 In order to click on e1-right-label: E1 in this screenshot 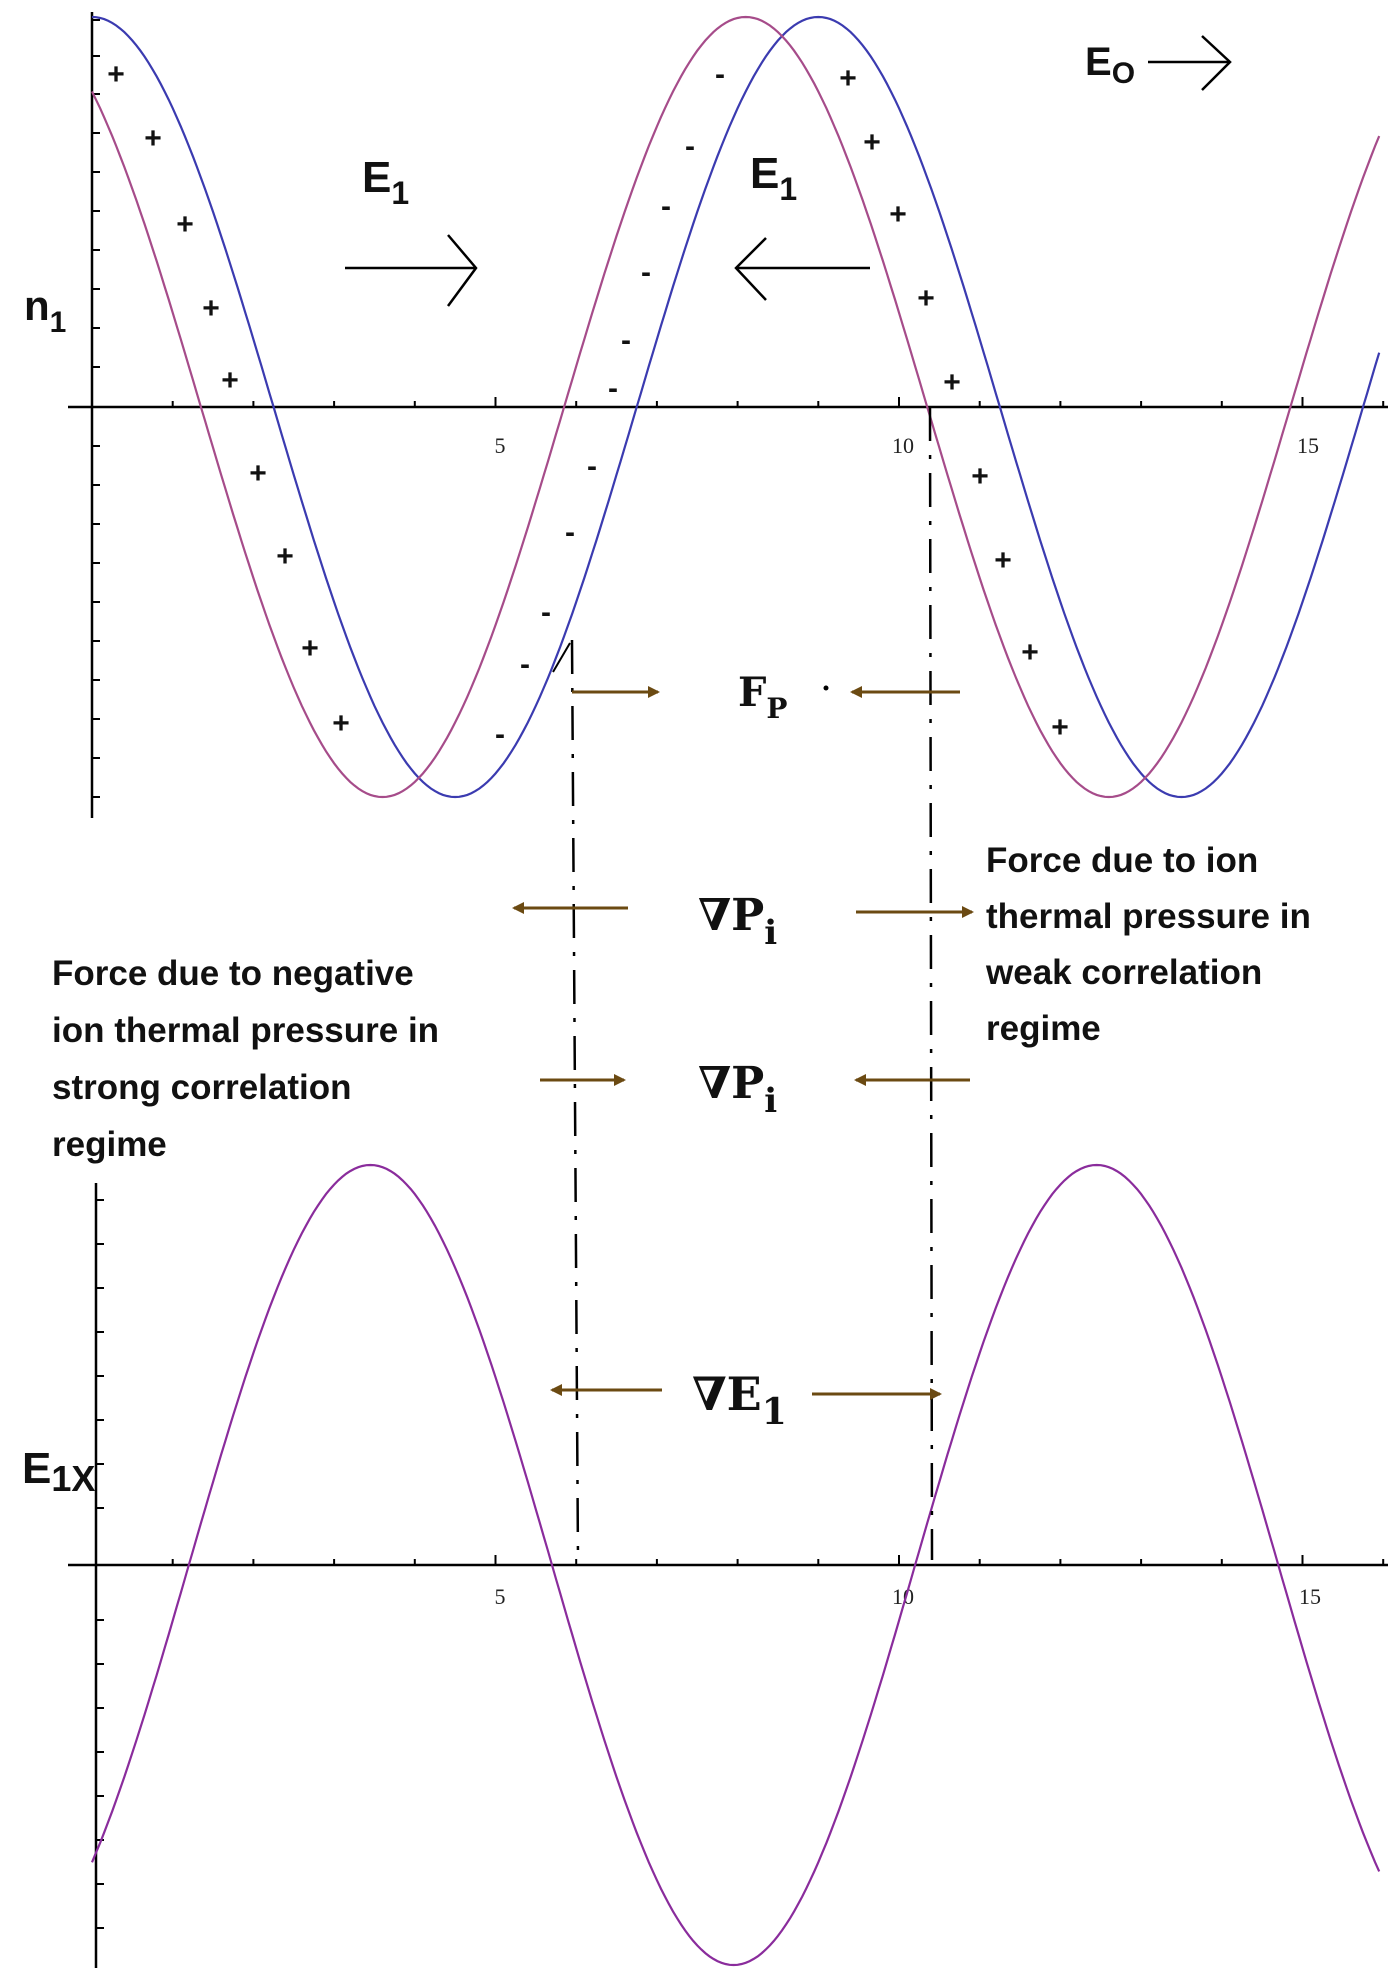, I will do `click(773, 178)`.